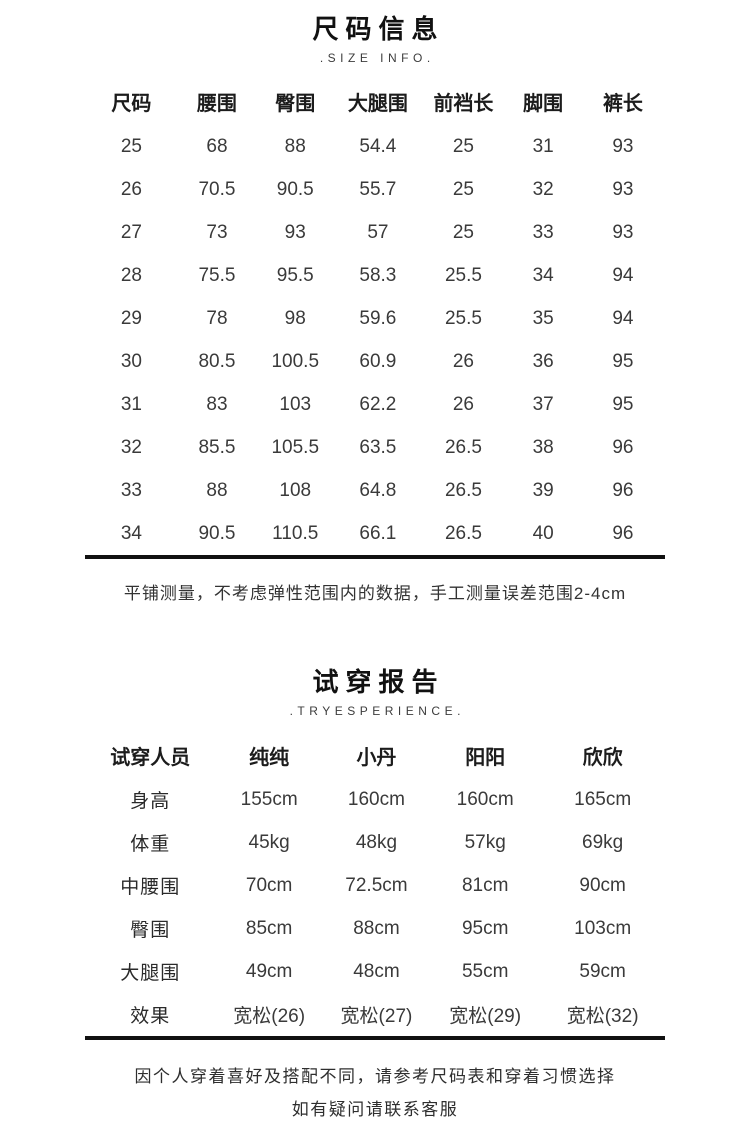  Describe the element at coordinates (378, 682) in the screenshot. I see `try-on-title: 试穿报告` at that location.